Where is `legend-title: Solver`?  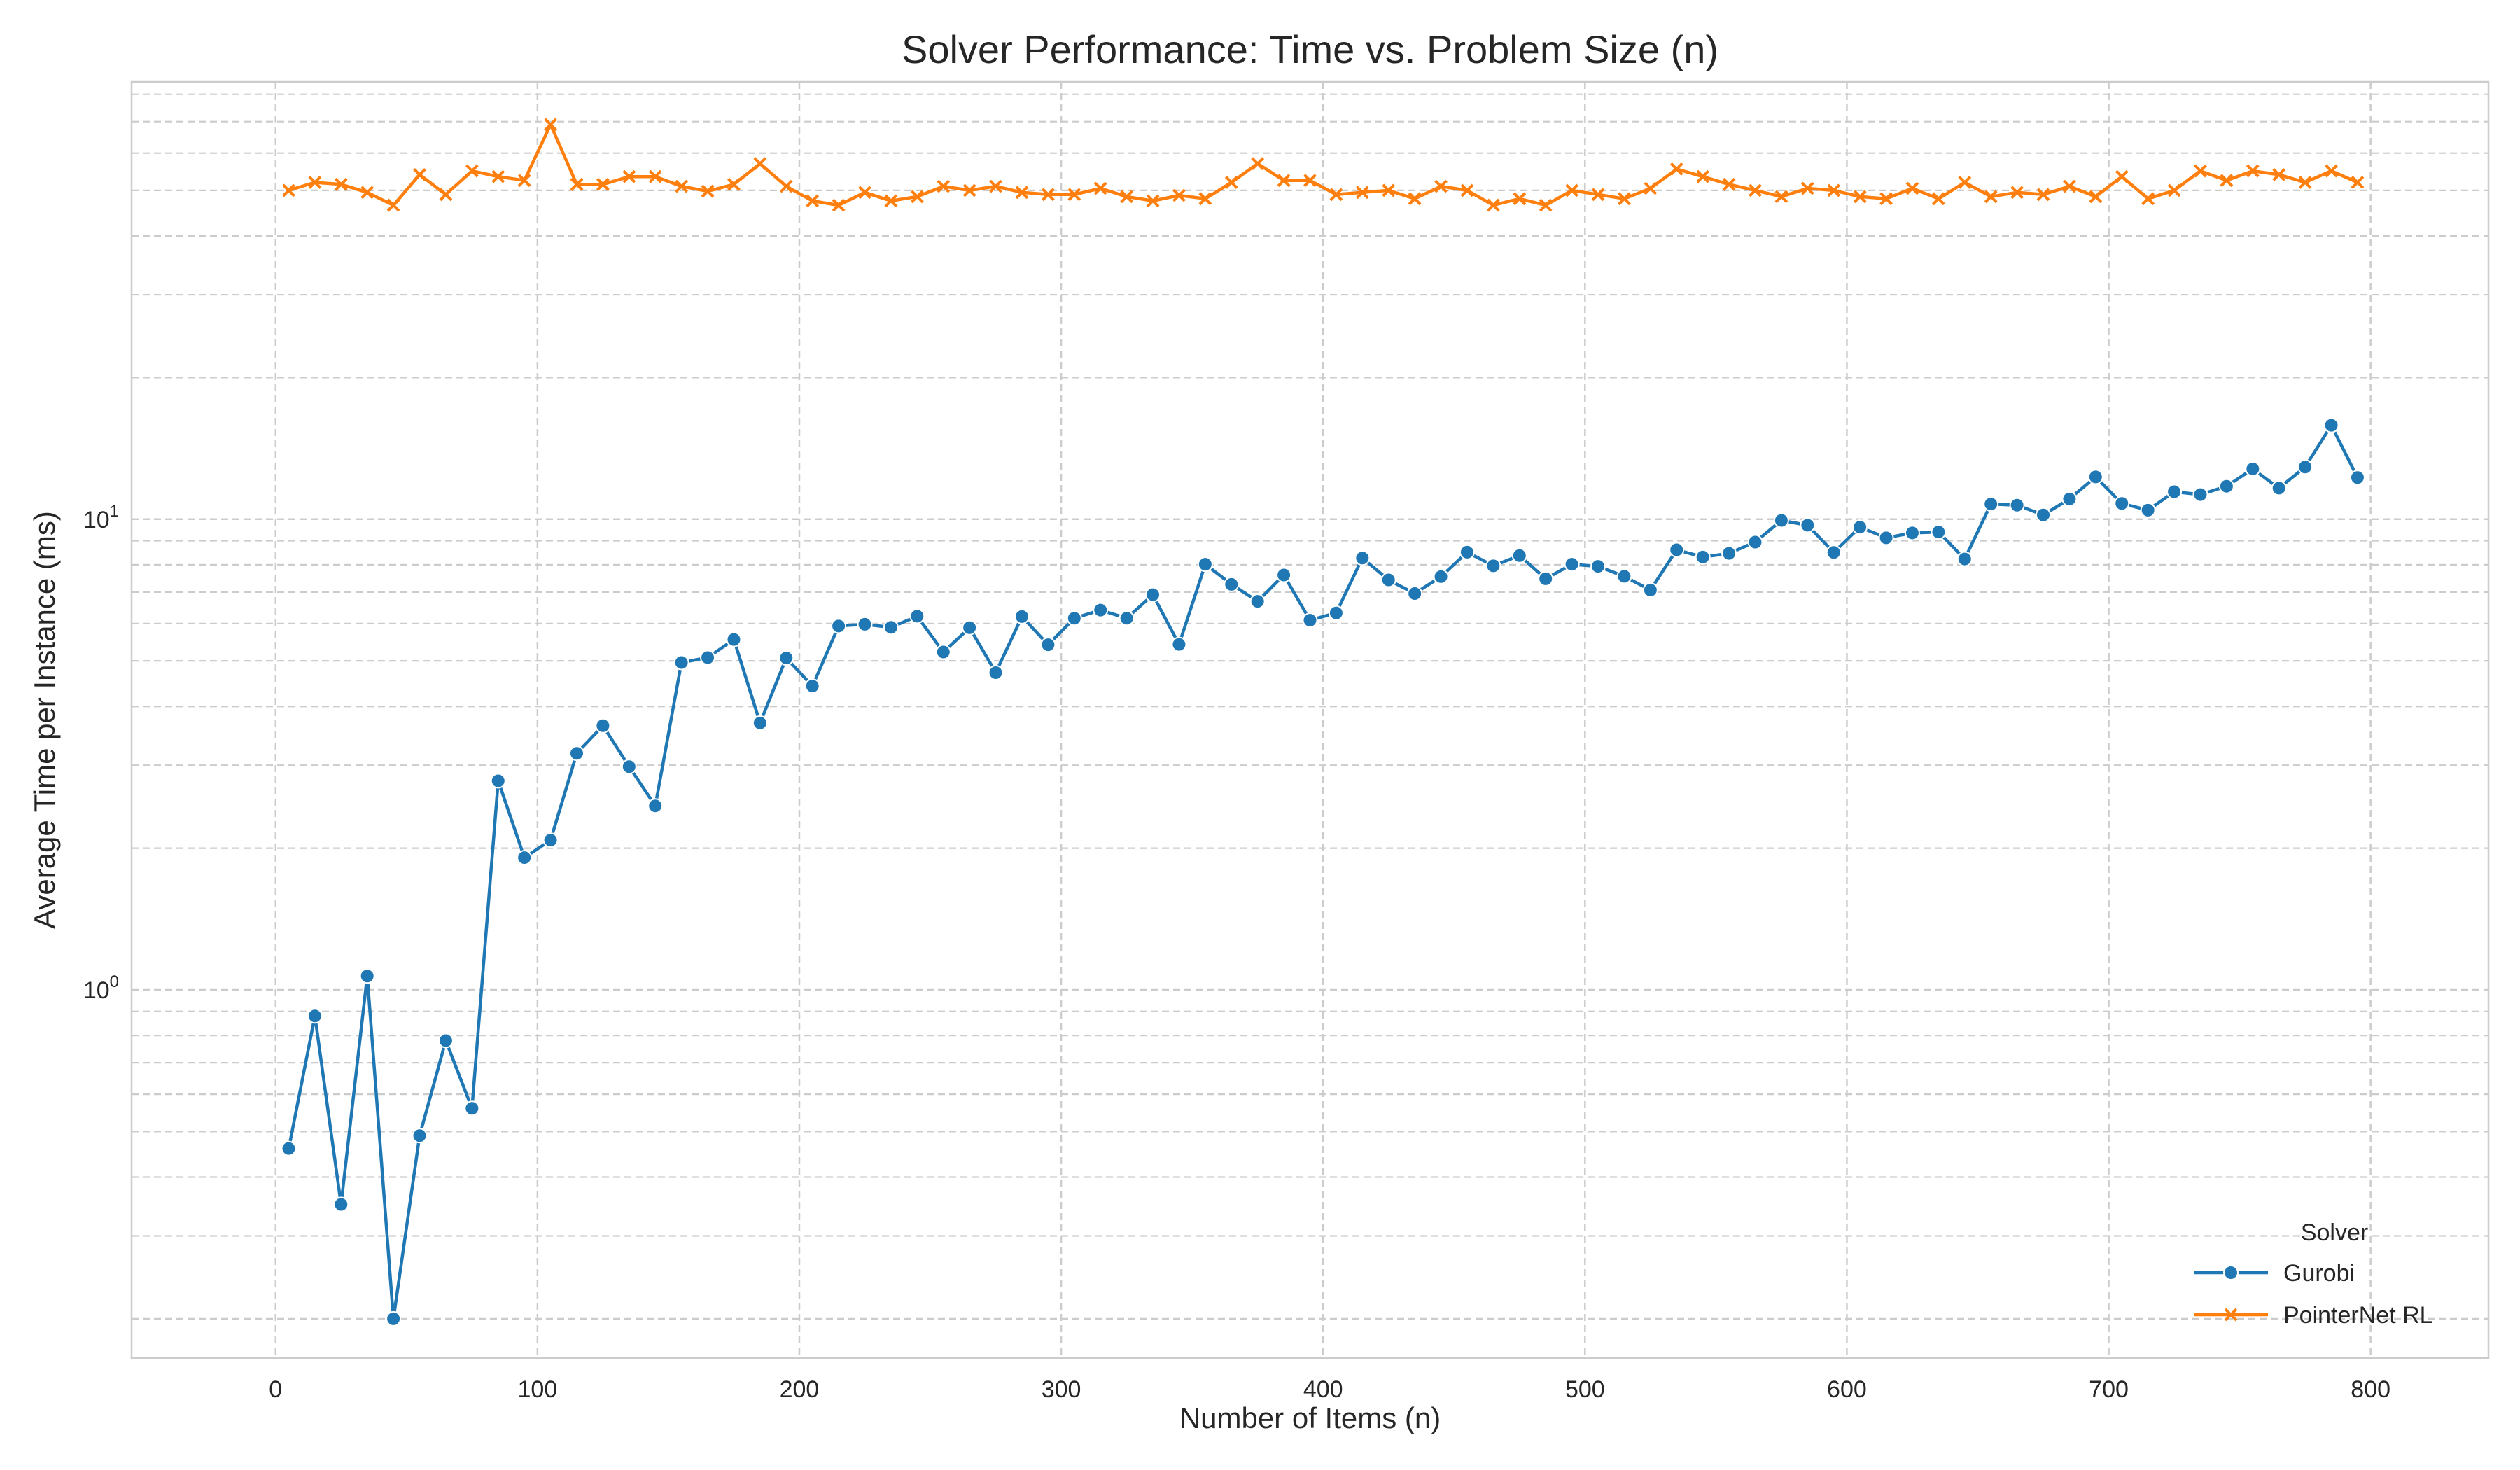 legend-title: Solver is located at coordinates (2334, 1232).